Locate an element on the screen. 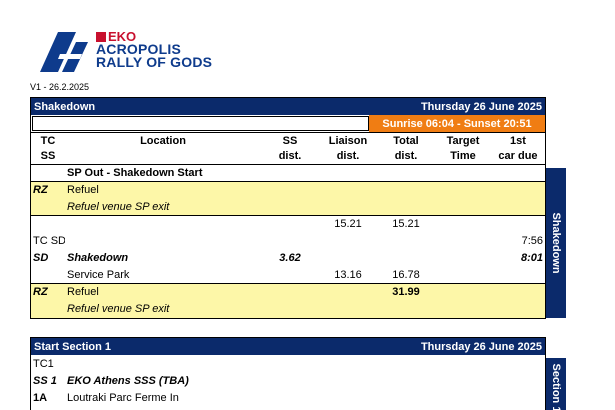  due-cell: 7:56 is located at coordinates (532, 241).